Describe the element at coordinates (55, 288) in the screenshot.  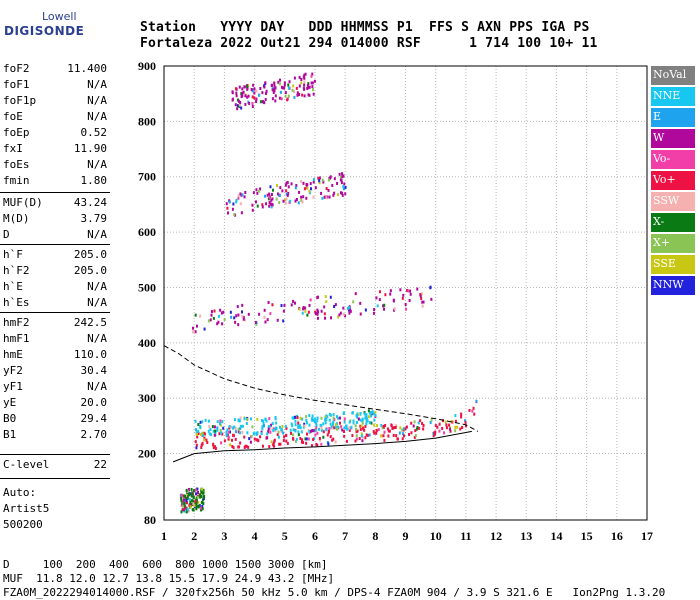
I see `scaled-row-h-e: h`E N/A` at that location.